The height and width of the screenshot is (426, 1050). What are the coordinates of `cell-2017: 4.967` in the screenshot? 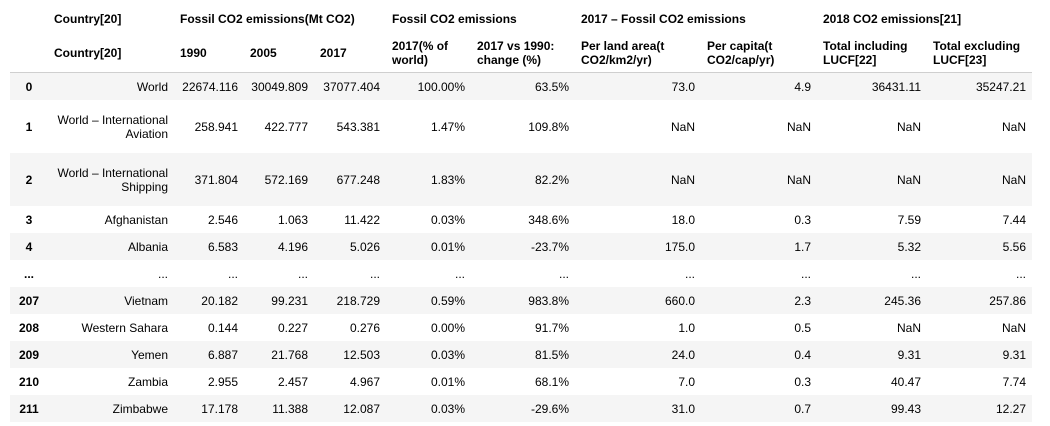 It's located at (364, 381).